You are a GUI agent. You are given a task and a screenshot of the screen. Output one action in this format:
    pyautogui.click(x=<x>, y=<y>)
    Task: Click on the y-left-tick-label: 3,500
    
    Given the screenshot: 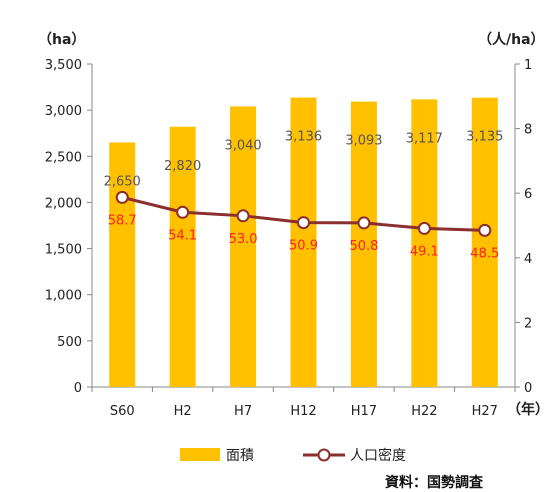 What is the action you would take?
    pyautogui.click(x=63, y=65)
    